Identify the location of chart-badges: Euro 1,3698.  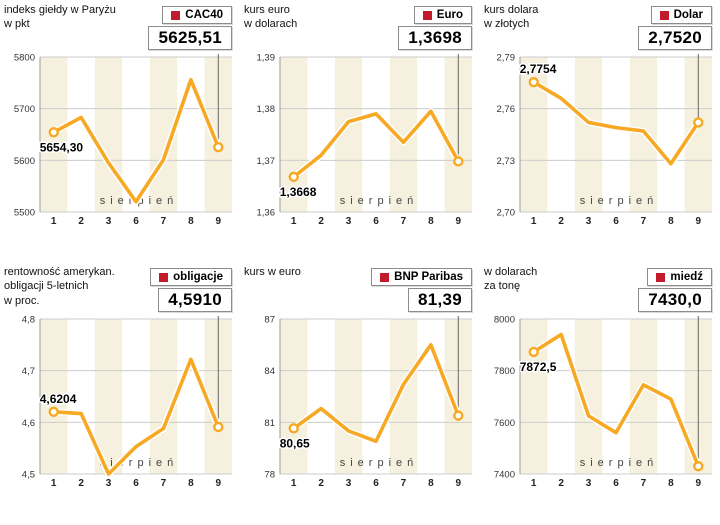
(435, 28).